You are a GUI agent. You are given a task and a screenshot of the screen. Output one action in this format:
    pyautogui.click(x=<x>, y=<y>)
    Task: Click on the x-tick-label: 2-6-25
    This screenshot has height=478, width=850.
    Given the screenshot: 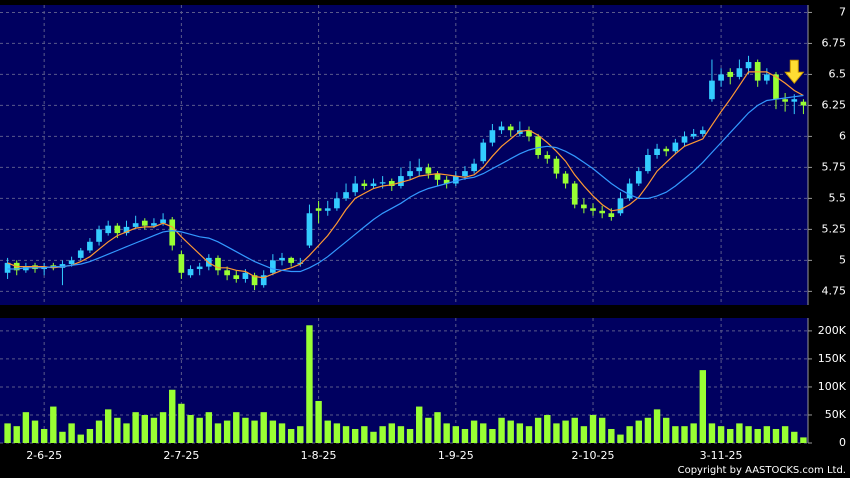 What is the action you would take?
    pyautogui.click(x=44, y=455)
    